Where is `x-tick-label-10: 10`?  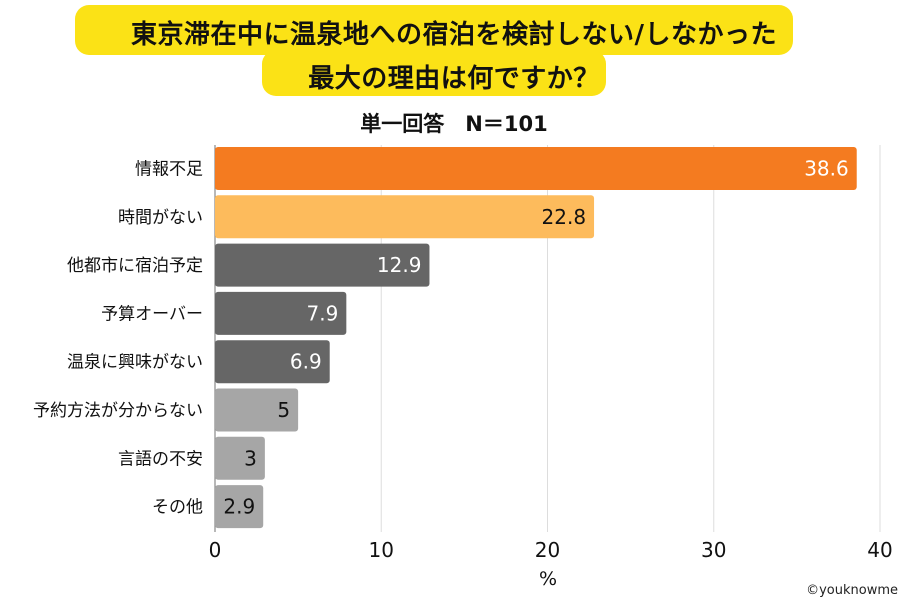 x-tick-label-10: 10 is located at coordinates (381, 550).